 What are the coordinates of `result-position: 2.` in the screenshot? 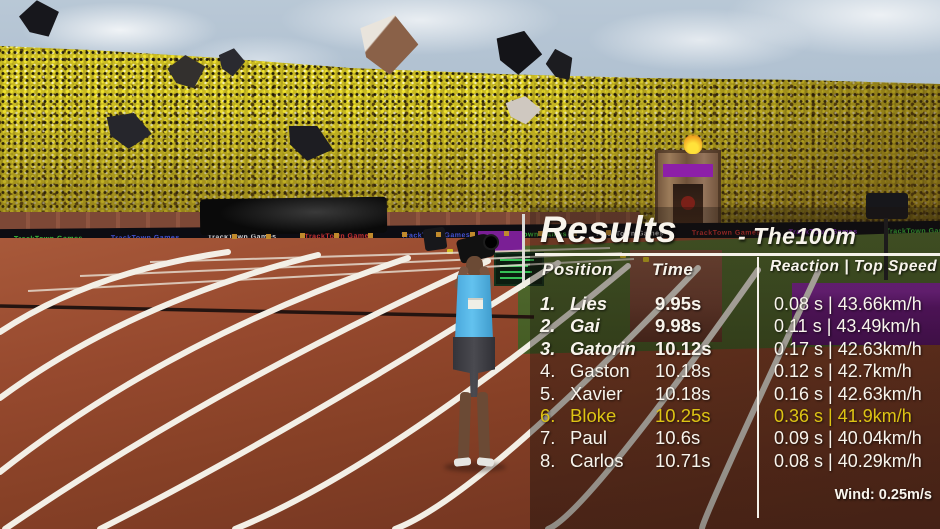 It's located at (548, 326).